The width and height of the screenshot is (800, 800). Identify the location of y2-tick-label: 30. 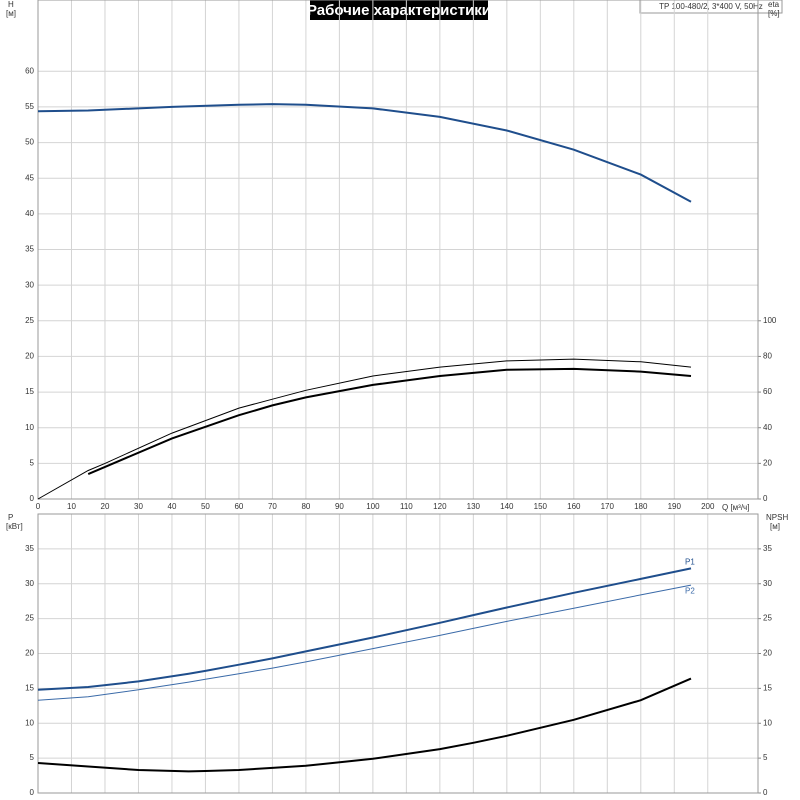
(767, 583).